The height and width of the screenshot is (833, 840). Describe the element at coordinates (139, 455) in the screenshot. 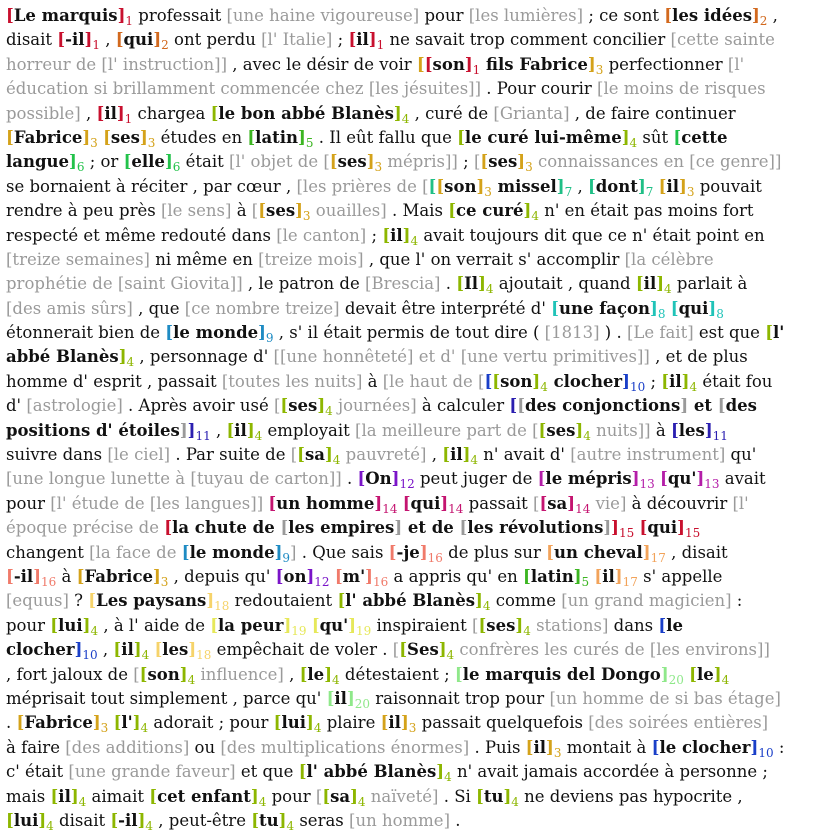

I see `span-bracket: [le ciel]` at that location.